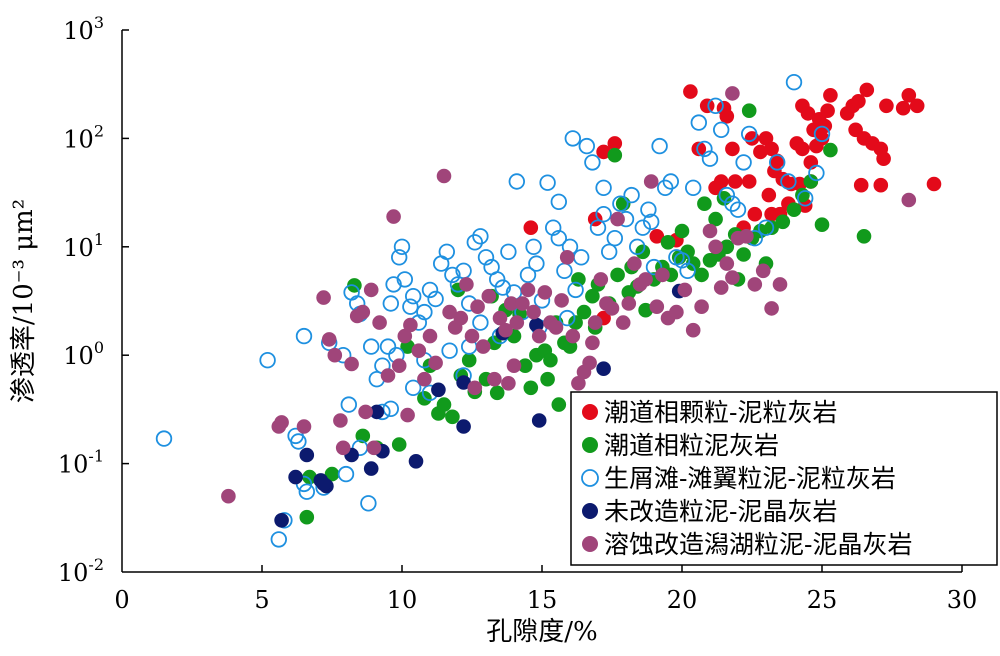 This screenshot has width=1000, height=656. I want to click on legend-label: 潮道相颗粒-泥粒灰岩, so click(720, 412).